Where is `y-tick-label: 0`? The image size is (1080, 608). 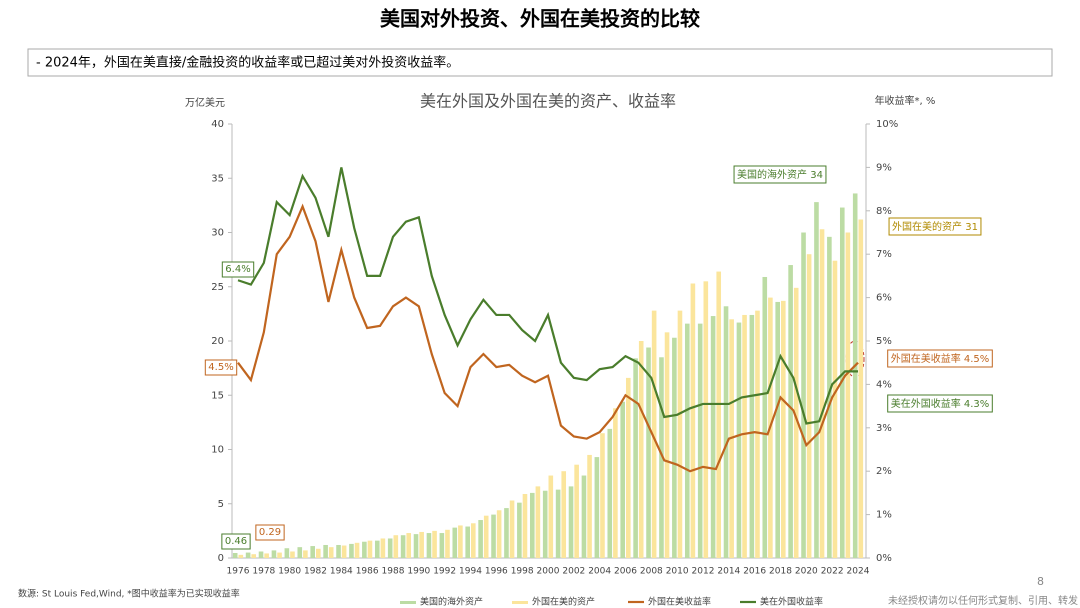 y-tick-label: 0 is located at coordinates (221, 558).